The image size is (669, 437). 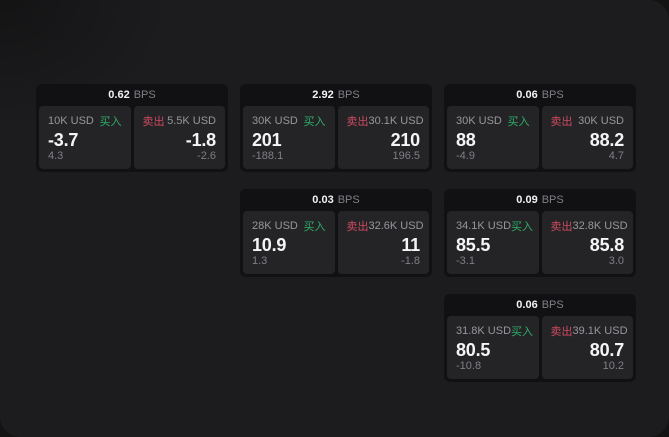 What do you see at coordinates (132, 95) in the screenshot?
I see `card-header: 0.62 BPS` at bounding box center [132, 95].